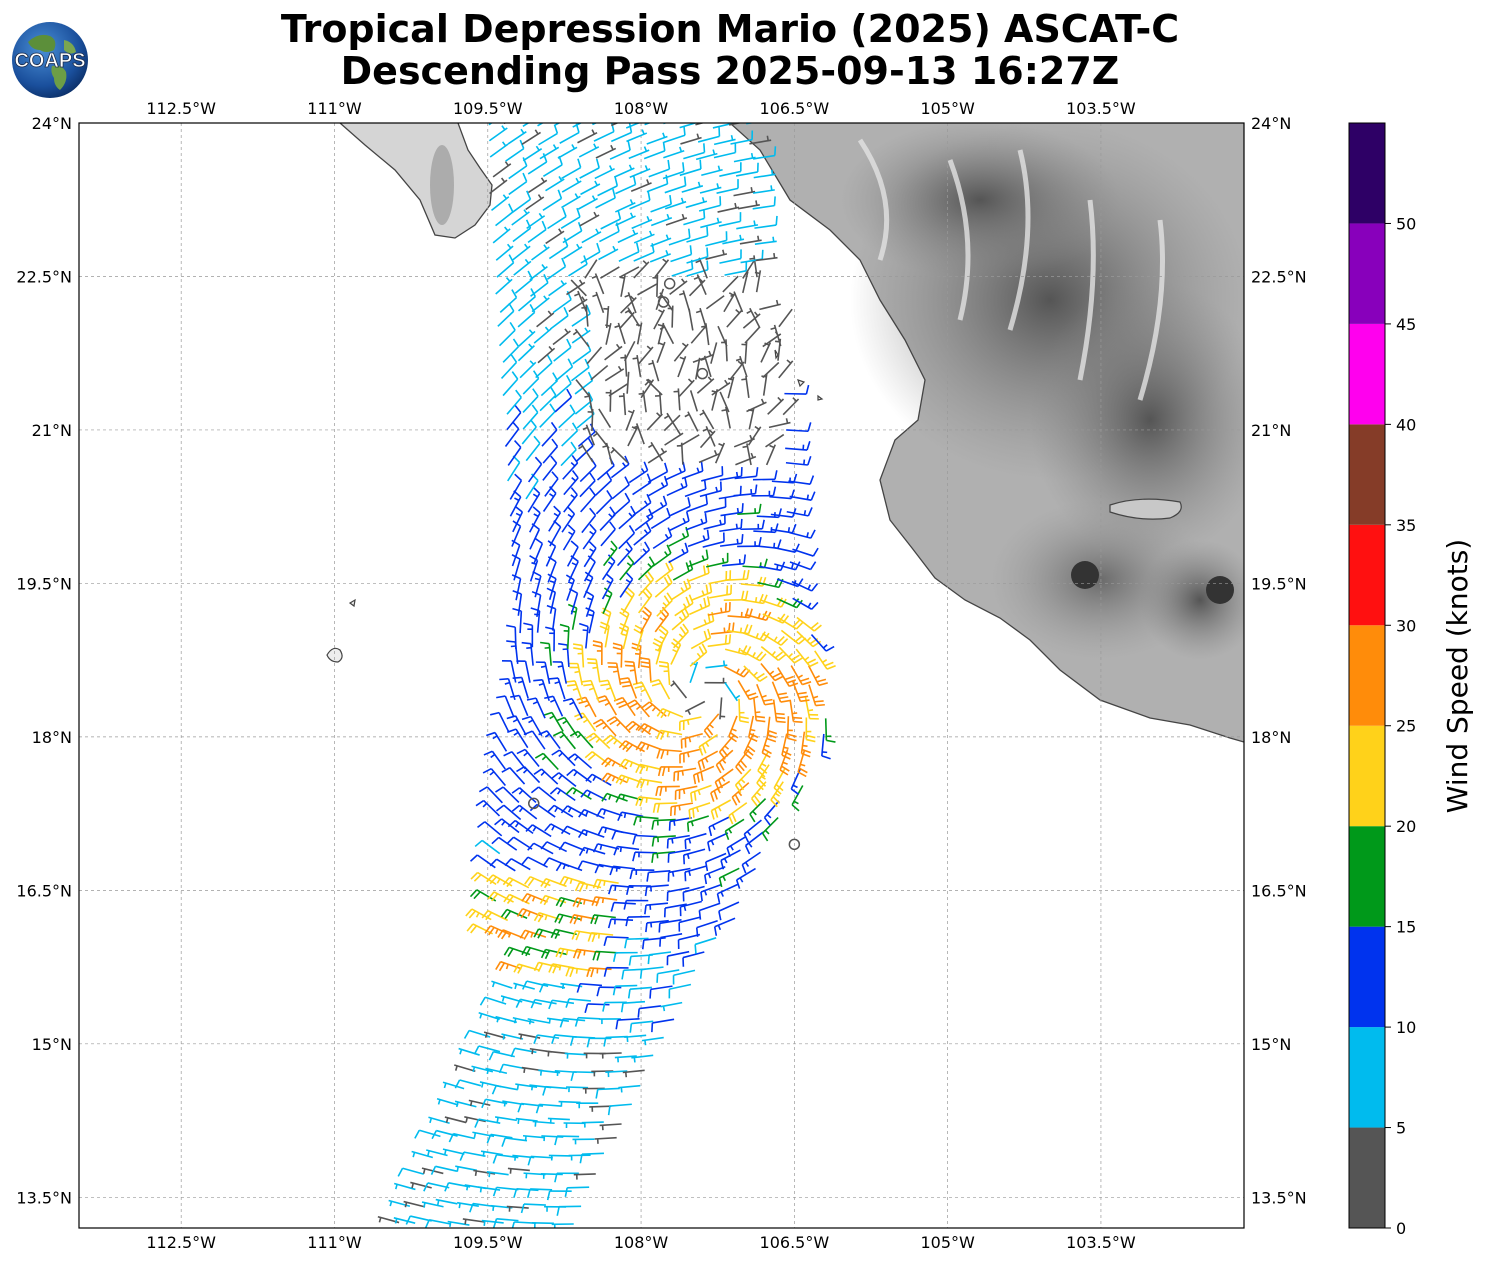 Image resolution: width=1485 pixels, height=1264 pixels. I want to click on colorbar-tick-label: 0, so click(1401, 1228).